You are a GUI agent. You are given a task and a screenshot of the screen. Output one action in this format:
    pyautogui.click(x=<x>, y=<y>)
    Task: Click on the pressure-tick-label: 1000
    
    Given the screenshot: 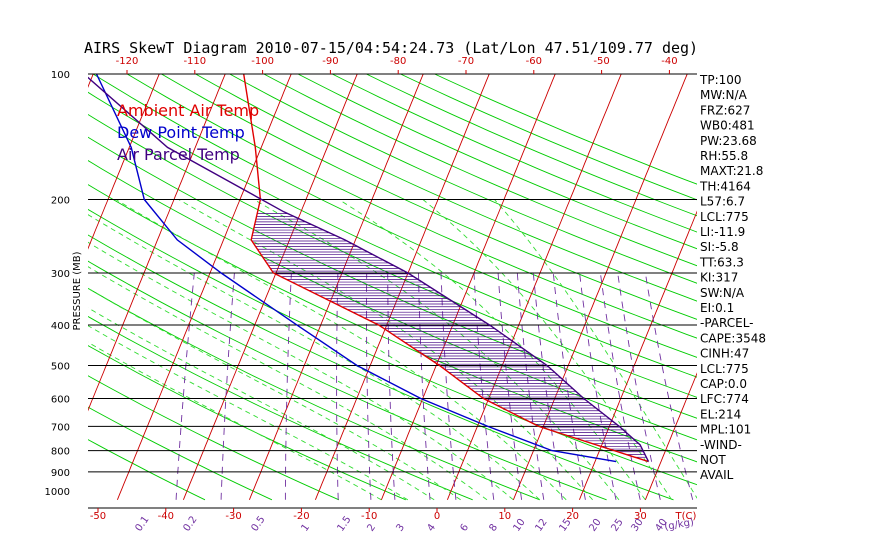 What is the action you would take?
    pyautogui.click(x=57, y=492)
    